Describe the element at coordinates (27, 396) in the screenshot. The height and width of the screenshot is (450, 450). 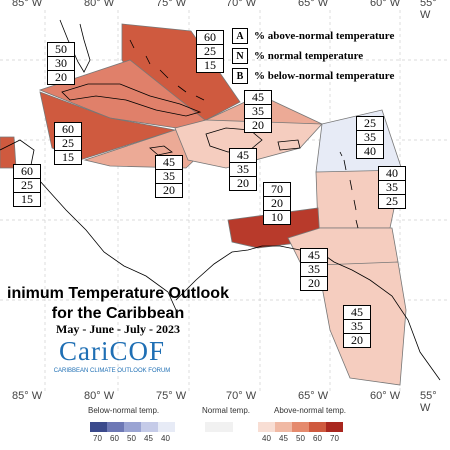
I see `bottom-axis-label: 85° W` at that location.